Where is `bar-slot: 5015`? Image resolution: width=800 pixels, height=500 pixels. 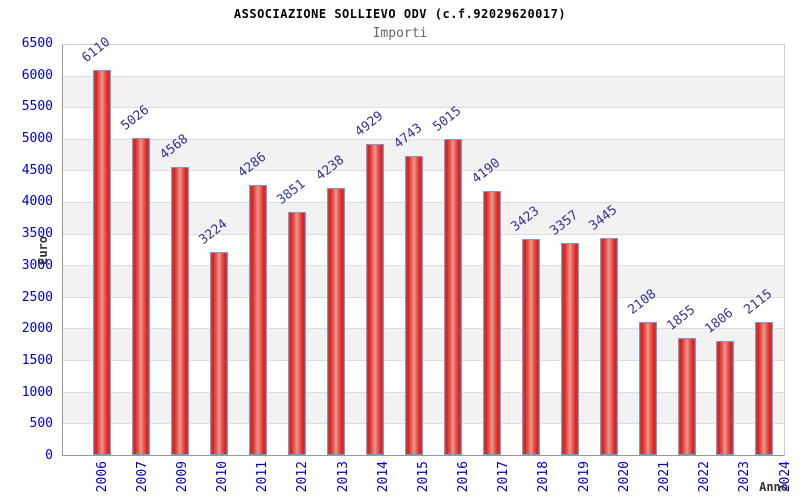 bar-slot: 5015 is located at coordinates (451, 250).